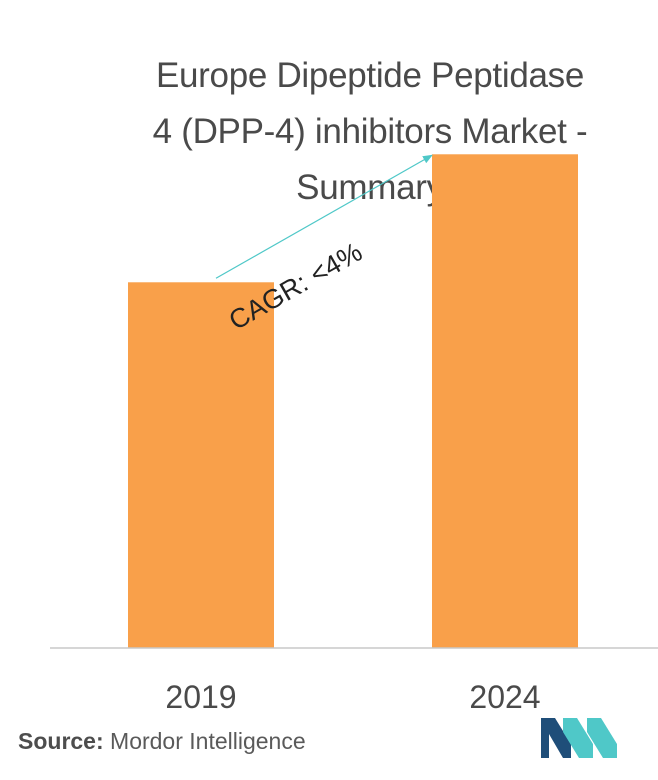 The width and height of the screenshot is (658, 780). I want to click on bar-2019, so click(201, 465).